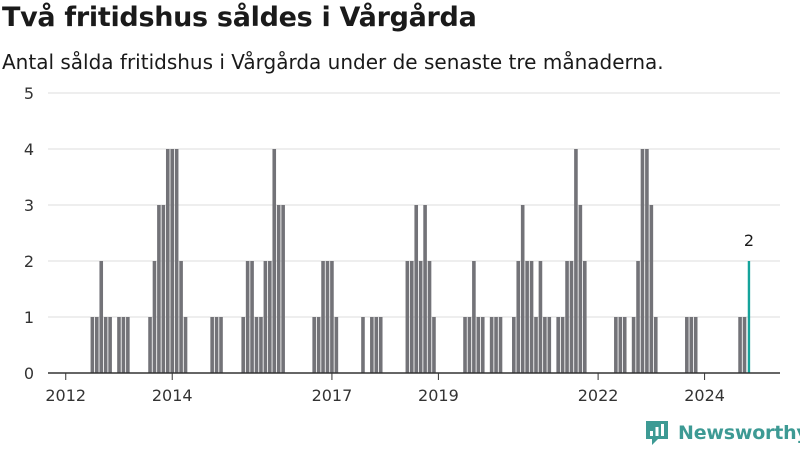 This screenshot has height=450, width=800. What do you see at coordinates (29, 149) in the screenshot?
I see `y-tick-label: 4` at bounding box center [29, 149].